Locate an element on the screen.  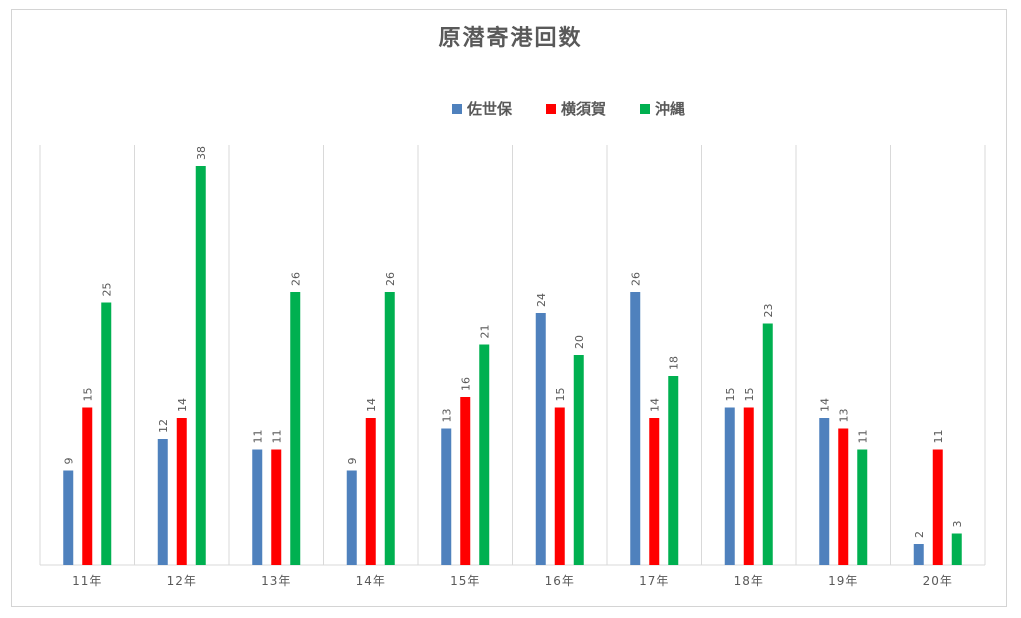
x-tick-label: 12年 is located at coordinates (182, 581).